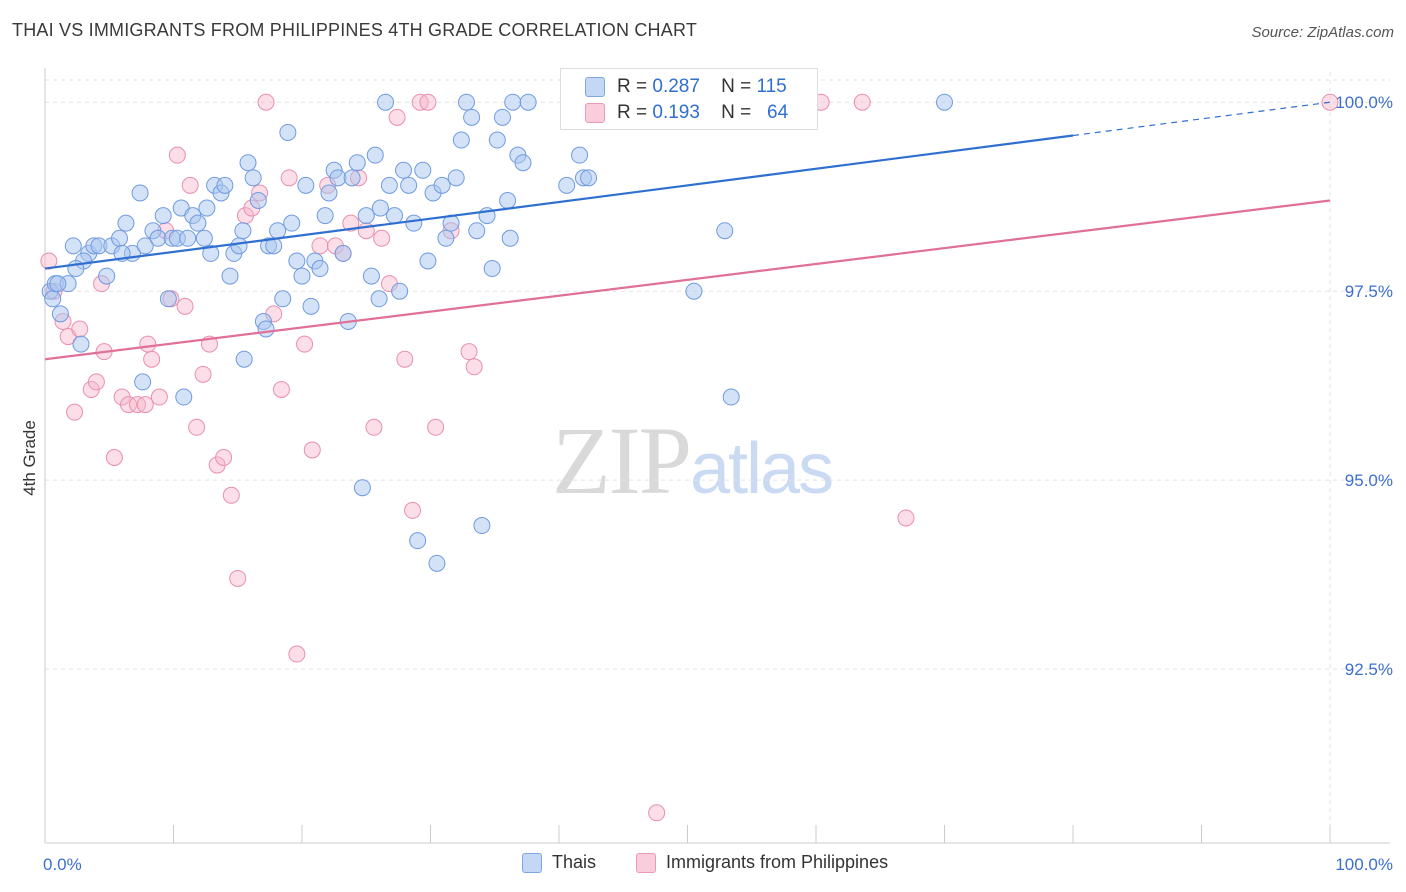 Image resolution: width=1406 pixels, height=892 pixels. I want to click on y-tick-label: 100.0%, so click(1364, 102).